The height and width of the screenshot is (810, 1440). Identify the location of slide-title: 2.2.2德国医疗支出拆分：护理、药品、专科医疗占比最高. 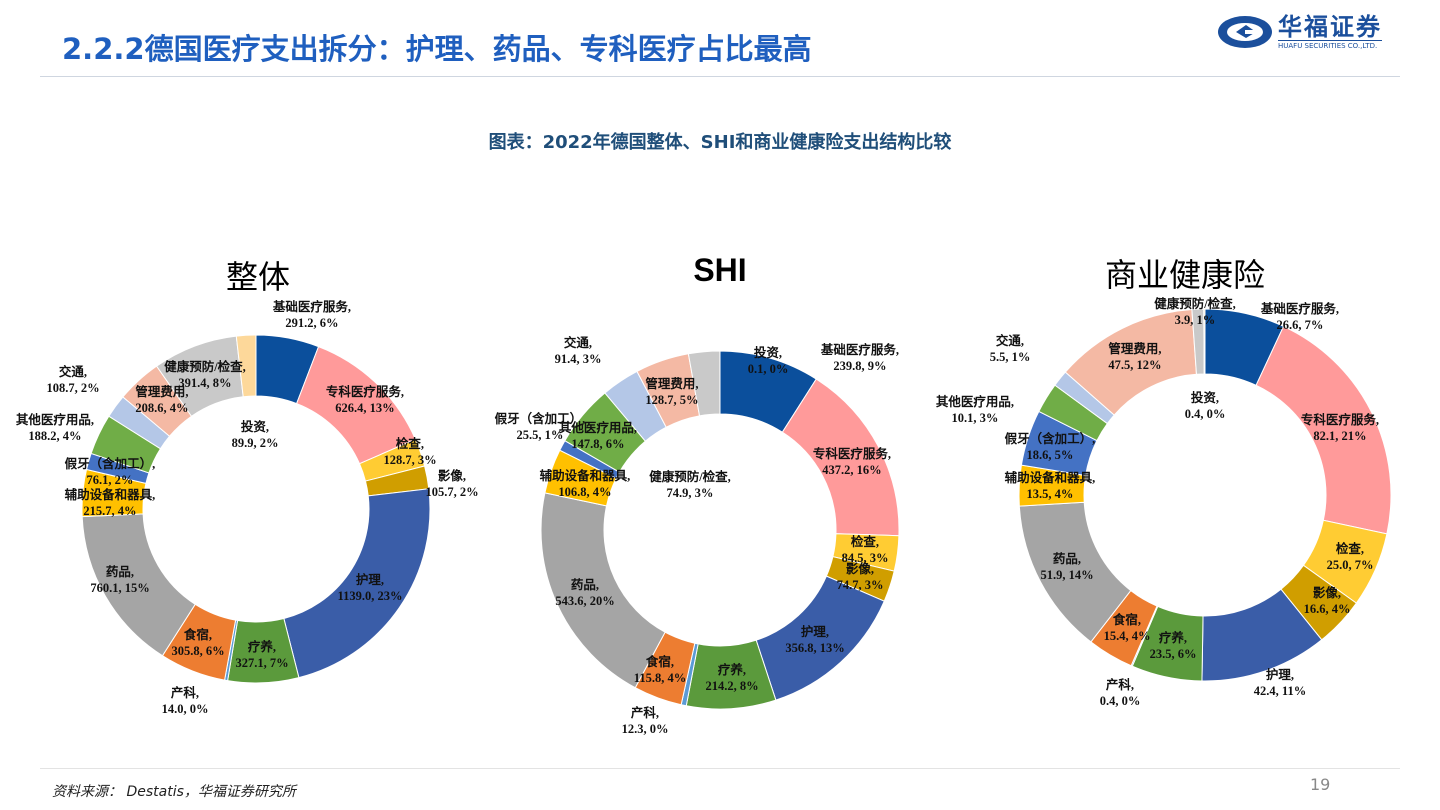
(437, 49).